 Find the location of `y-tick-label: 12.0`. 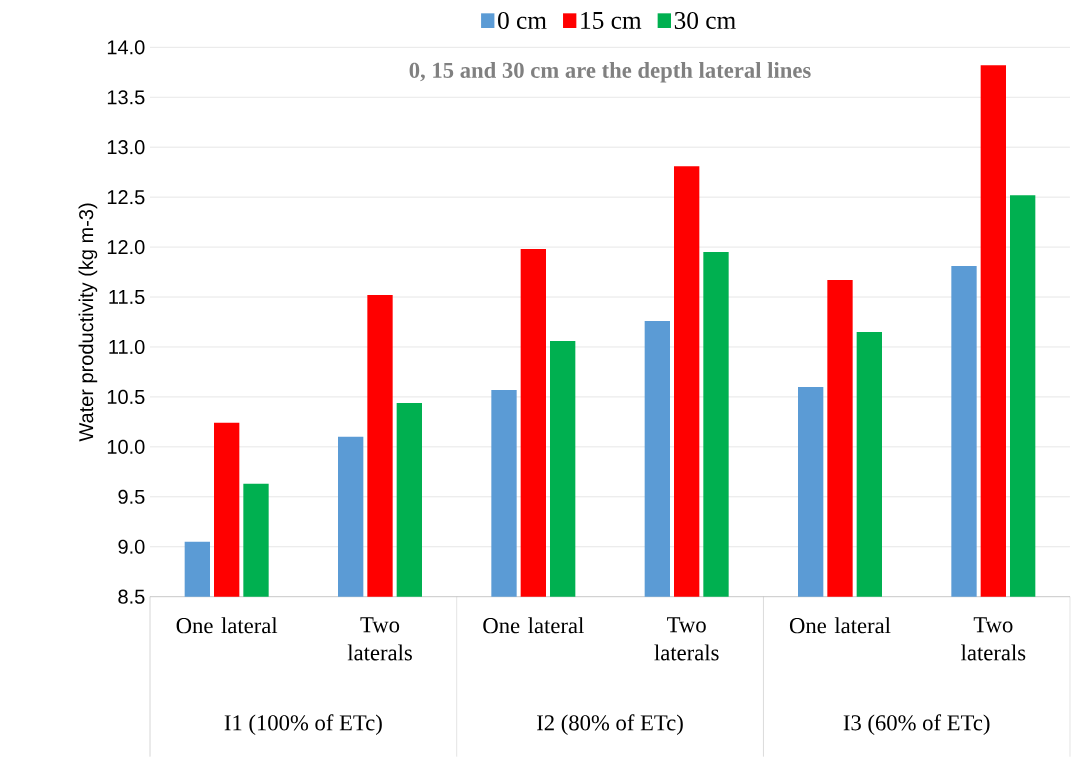

y-tick-label: 12.0 is located at coordinates (126, 247).